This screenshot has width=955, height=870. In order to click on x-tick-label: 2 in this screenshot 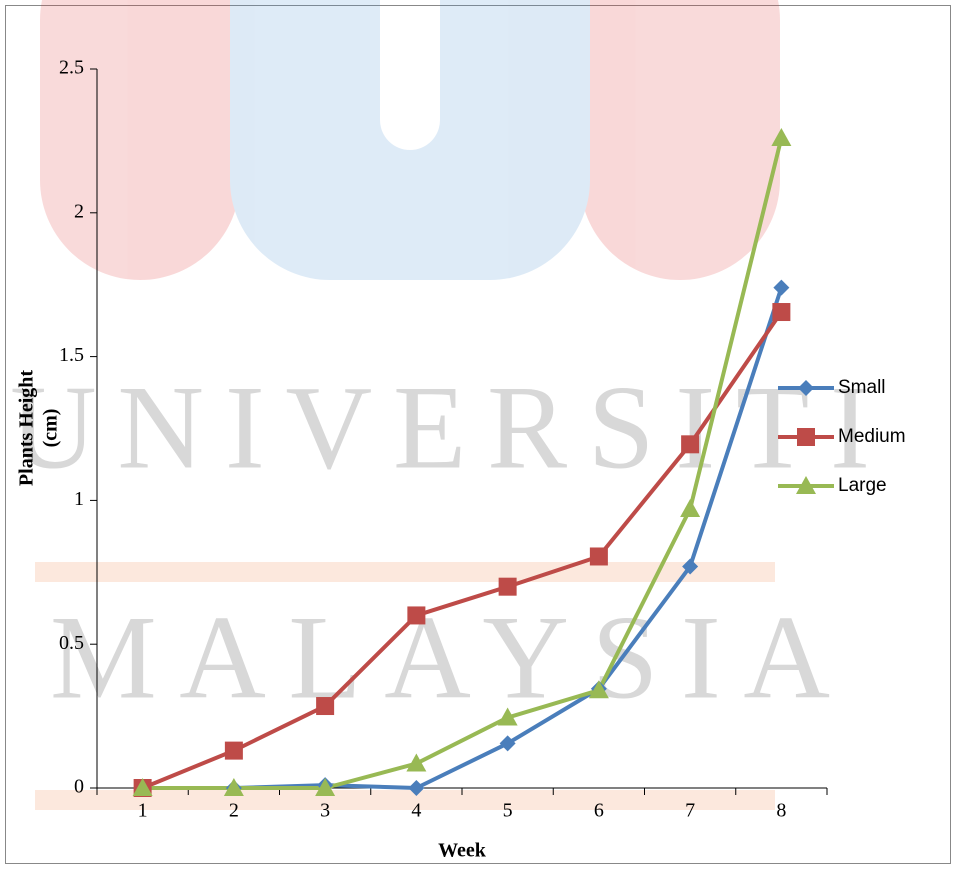, I will do `click(234, 811)`.